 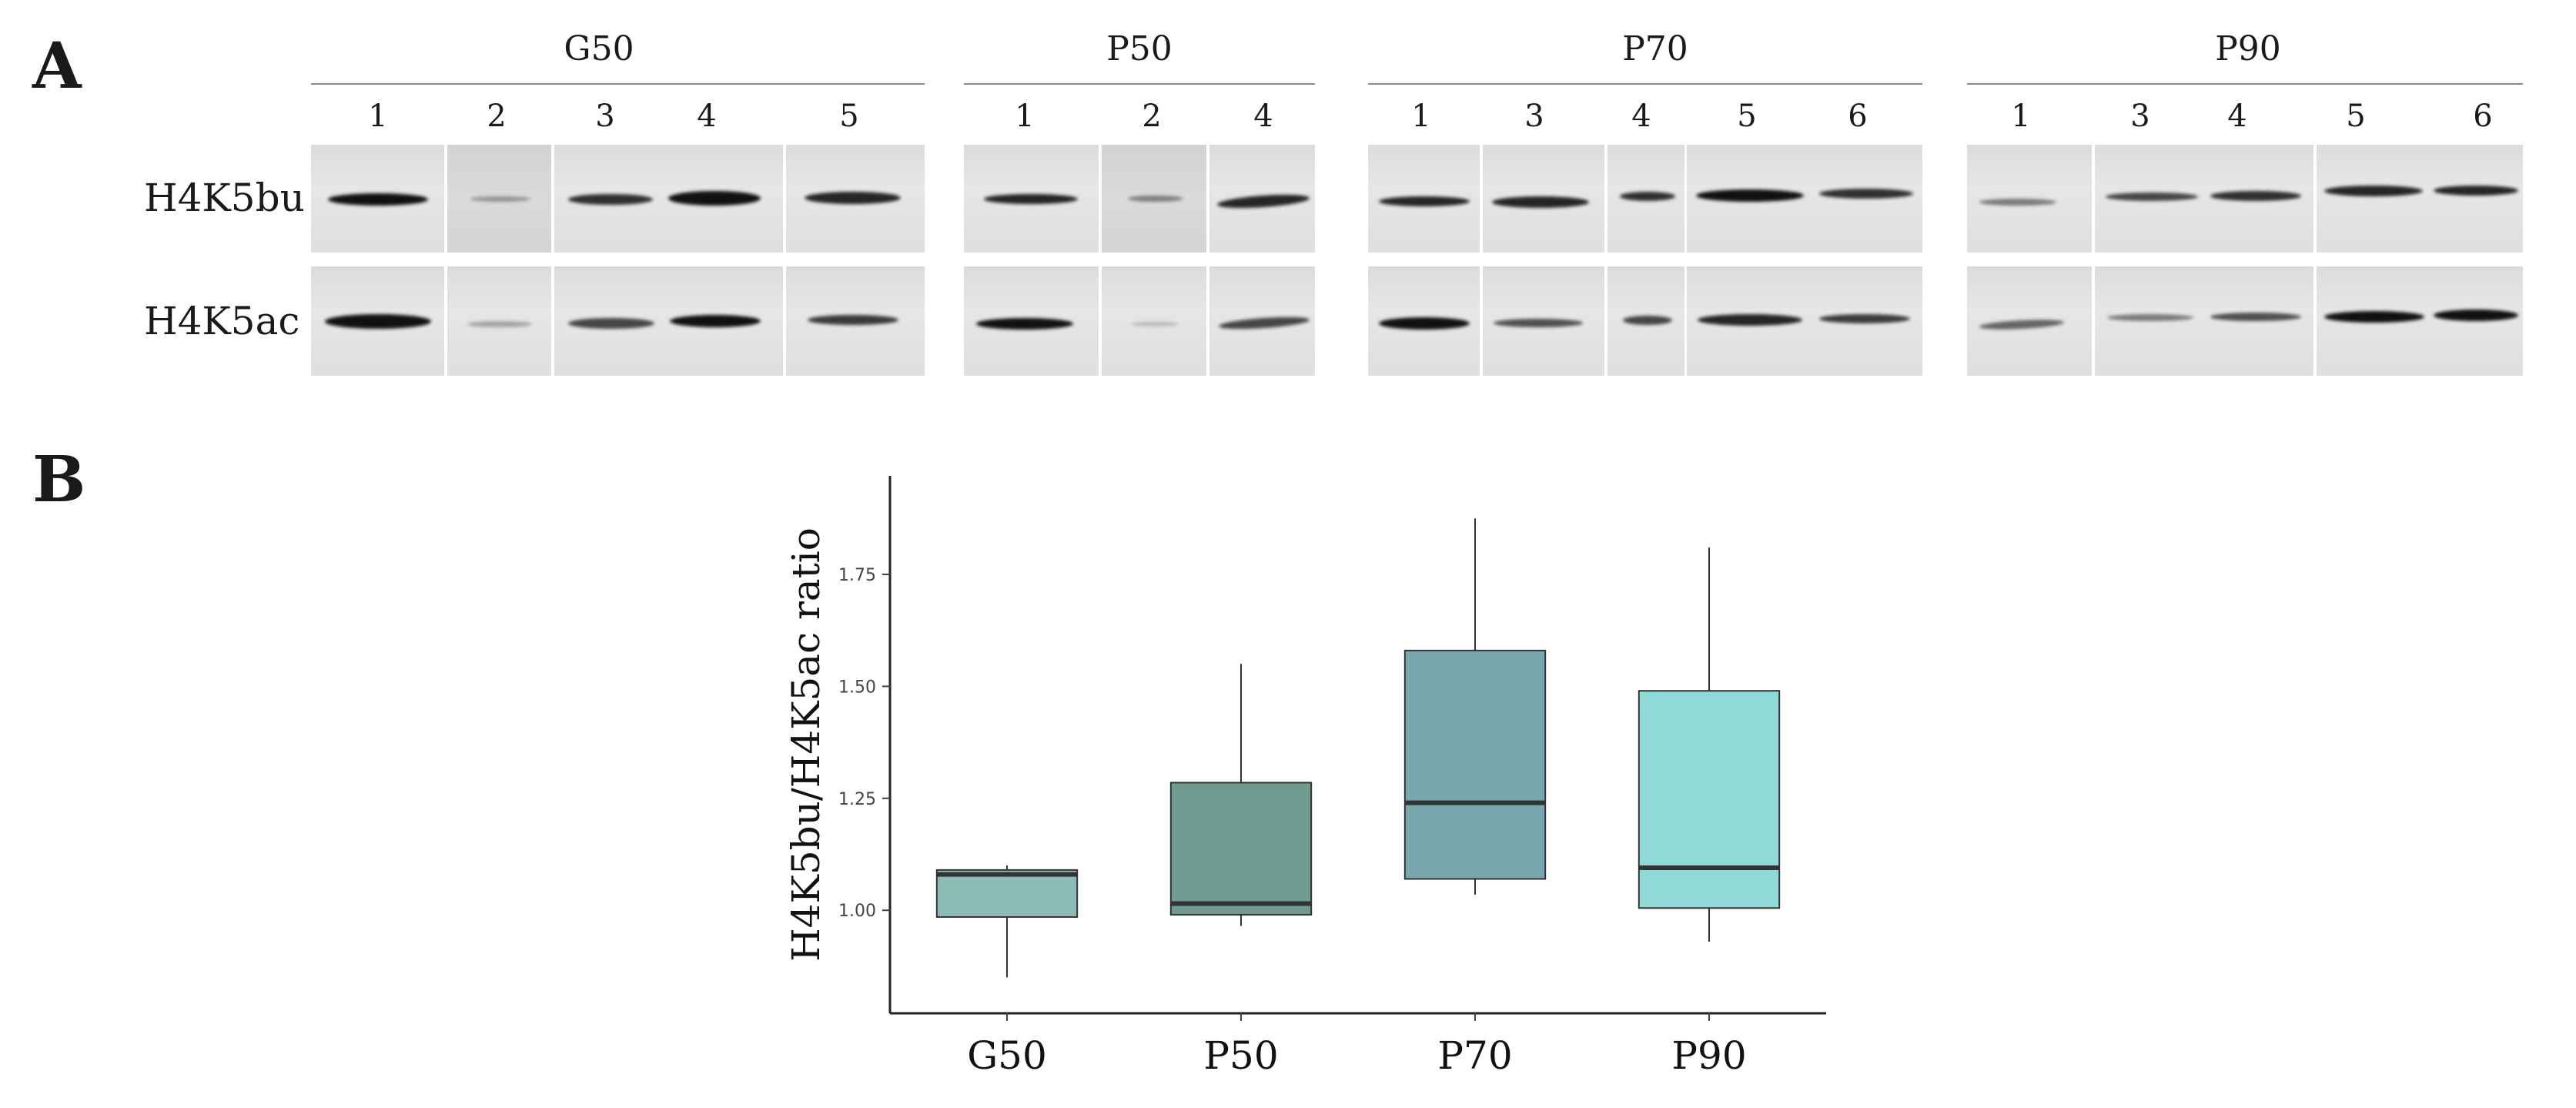 What do you see at coordinates (1007, 921) in the screenshot?
I see `box-g50` at bounding box center [1007, 921].